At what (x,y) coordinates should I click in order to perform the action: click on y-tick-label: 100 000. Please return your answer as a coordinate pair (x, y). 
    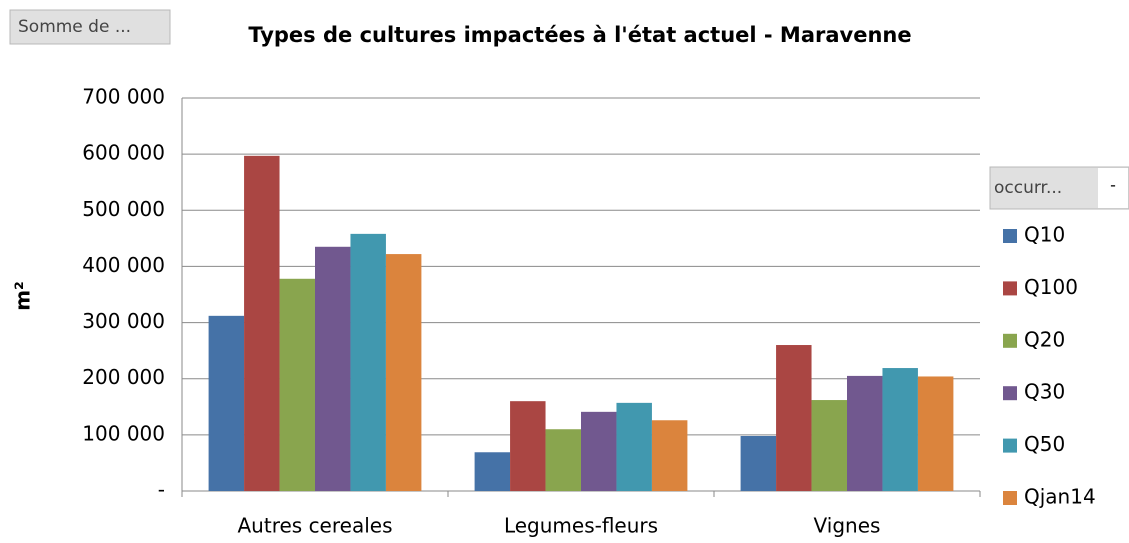
    Looking at the image, I should click on (123, 433).